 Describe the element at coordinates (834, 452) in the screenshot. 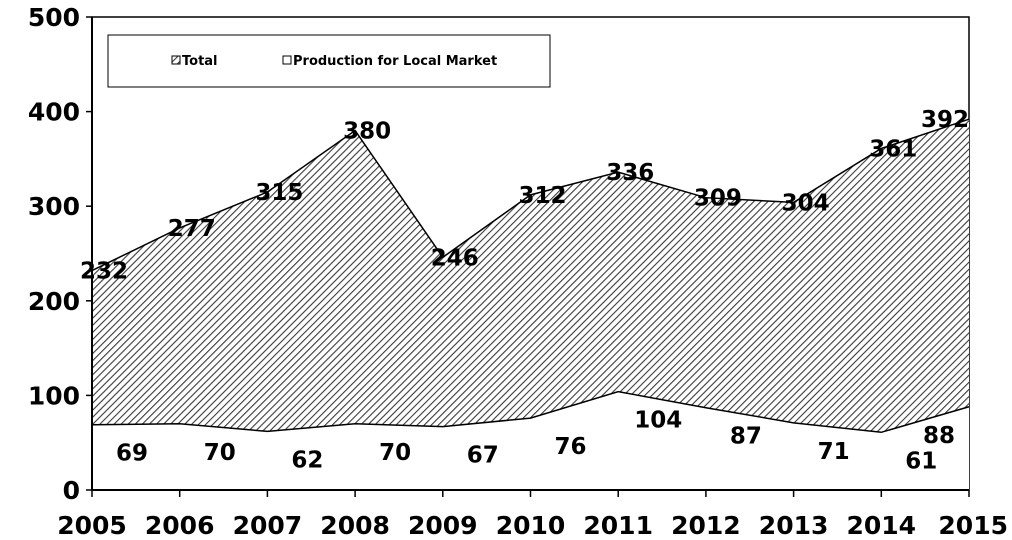

I see `data-label-production-local-market: 71` at that location.